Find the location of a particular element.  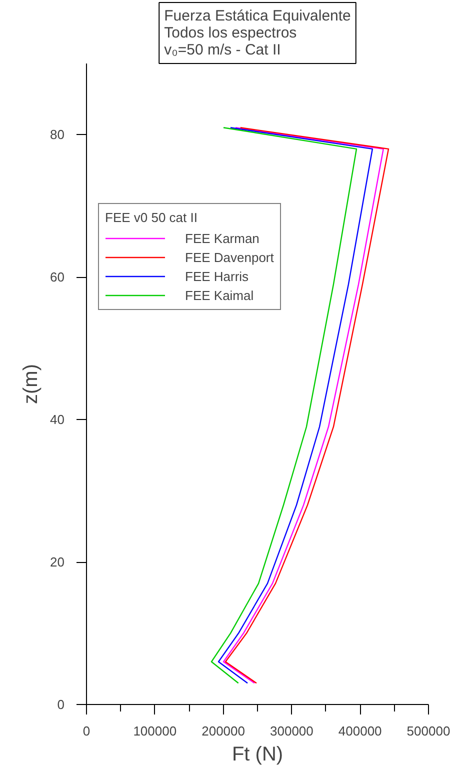

x-axis-title: Ft (N) is located at coordinates (258, 755).